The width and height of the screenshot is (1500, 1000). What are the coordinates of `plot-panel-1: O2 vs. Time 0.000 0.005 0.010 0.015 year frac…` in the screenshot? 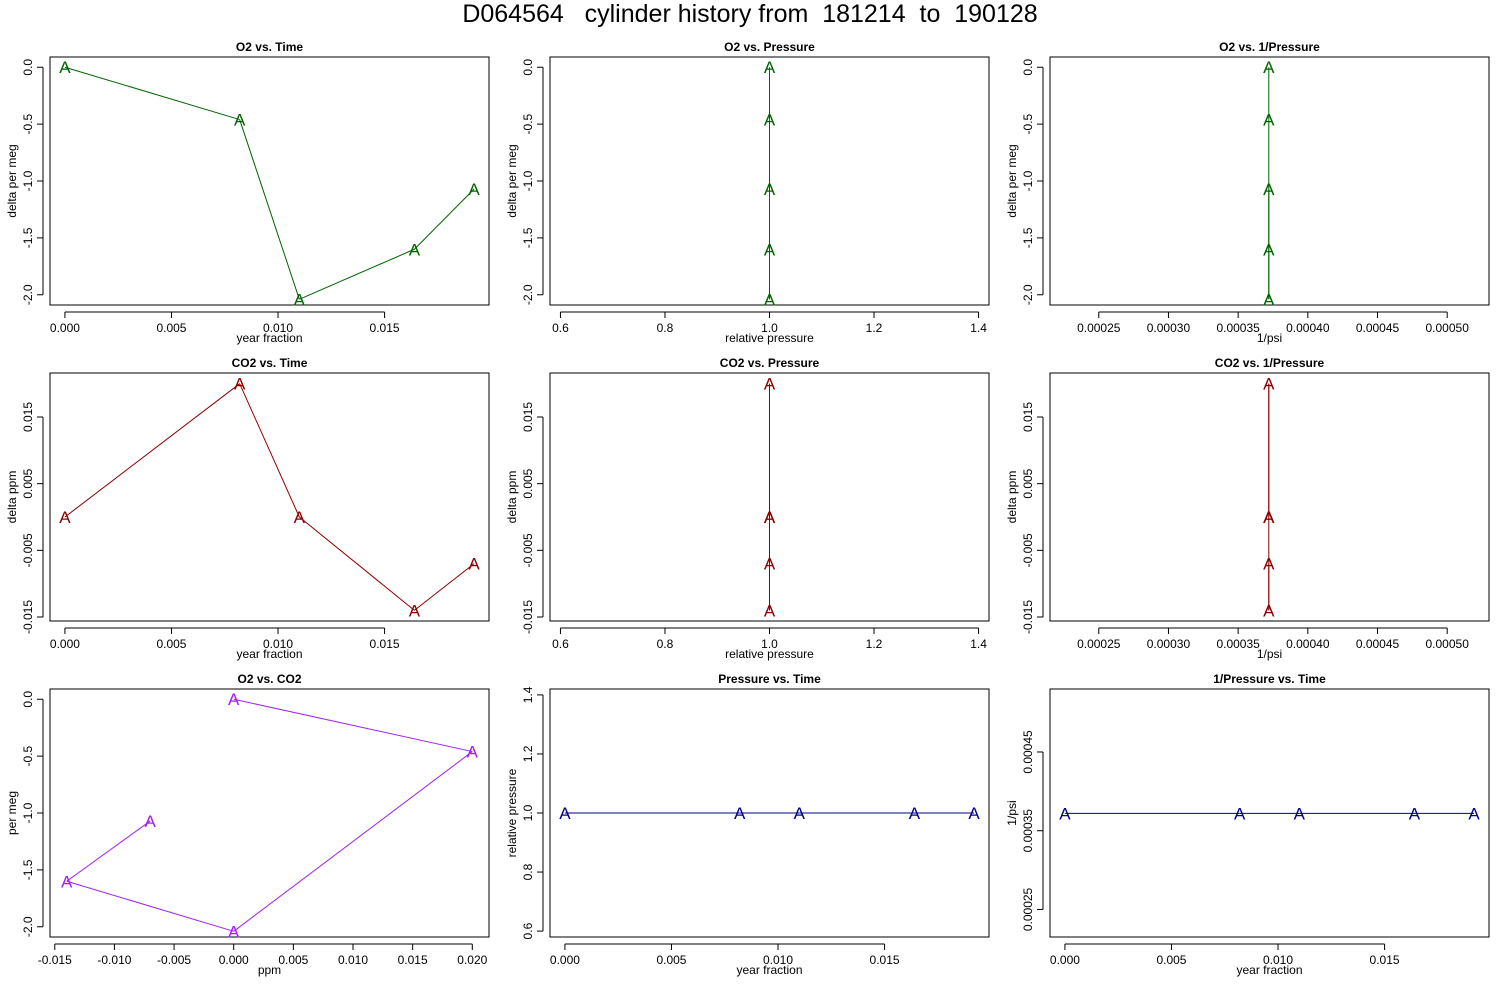 It's located at (247, 192).